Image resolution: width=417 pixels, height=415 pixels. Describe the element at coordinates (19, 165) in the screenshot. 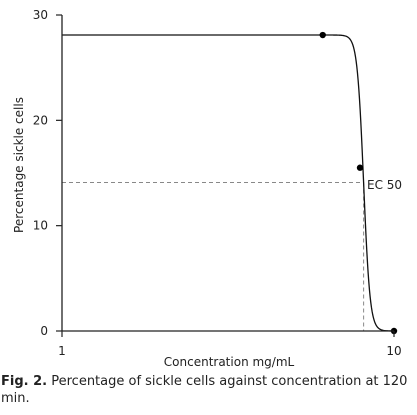

I see `y-axis-title: Percentage sickle cells` at that location.